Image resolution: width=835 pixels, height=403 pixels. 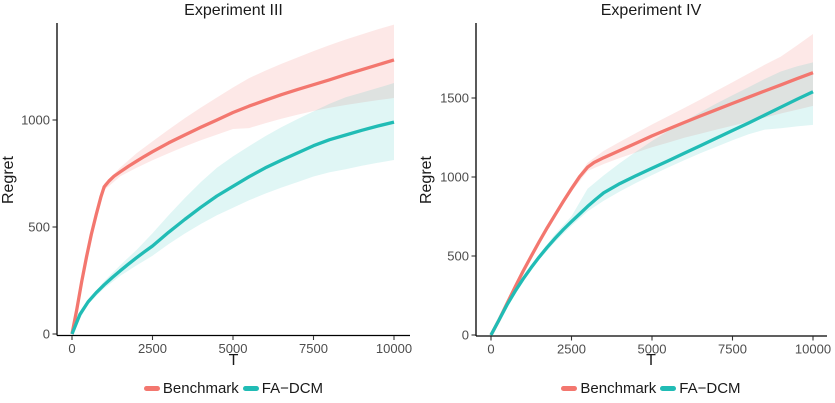 I want to click on chart-title: Experiment III, so click(x=233, y=10).